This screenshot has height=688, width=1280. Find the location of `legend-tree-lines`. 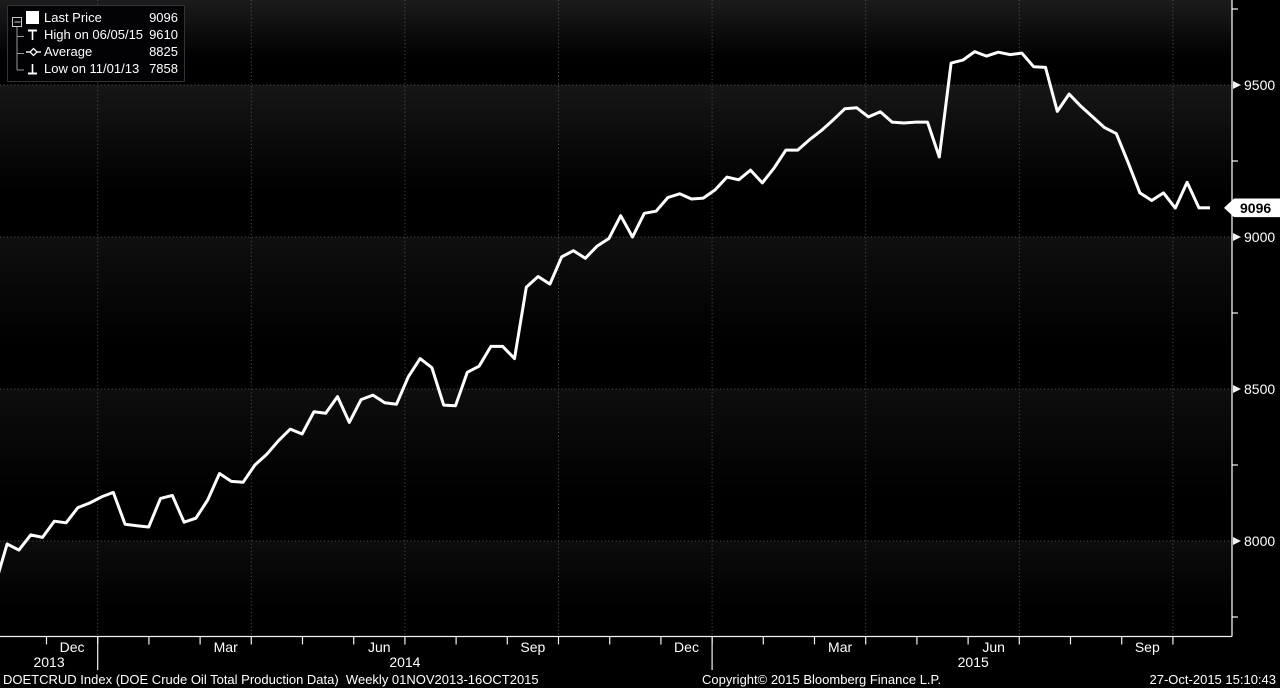

legend-tree-lines is located at coordinates (18, 44).